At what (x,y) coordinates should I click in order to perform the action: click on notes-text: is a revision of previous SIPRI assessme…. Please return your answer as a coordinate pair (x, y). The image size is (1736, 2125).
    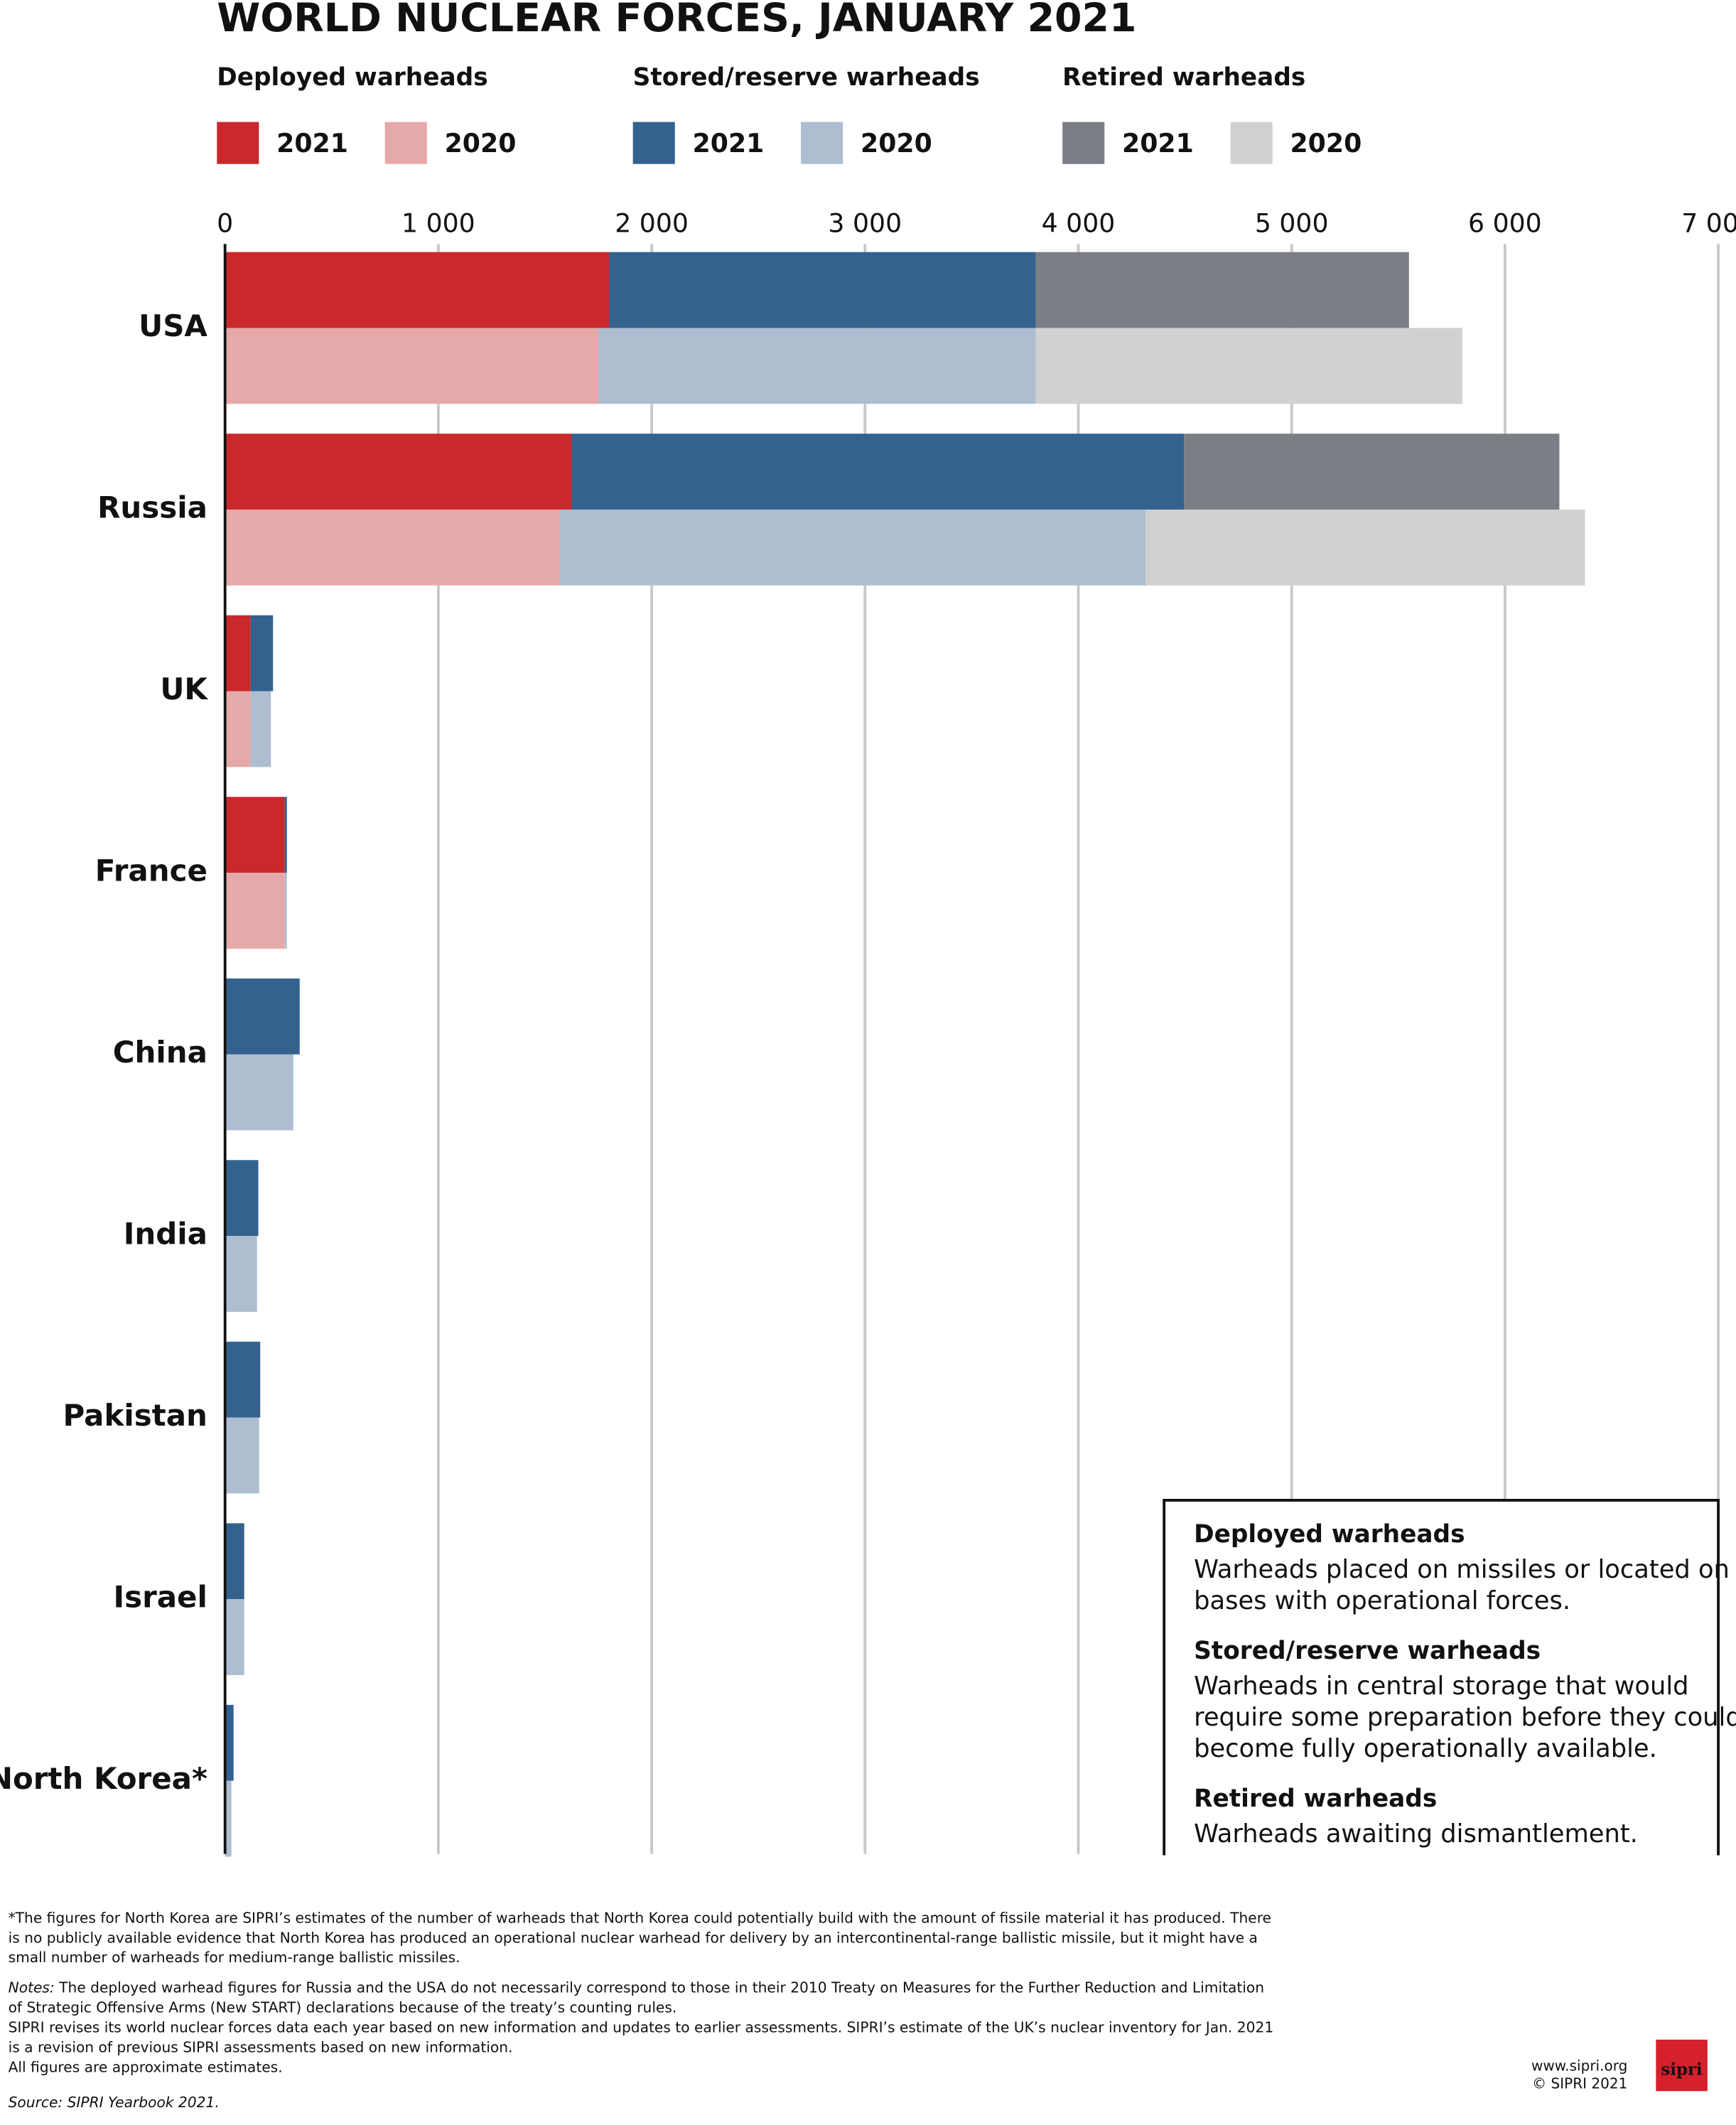
    Looking at the image, I should click on (261, 2046).